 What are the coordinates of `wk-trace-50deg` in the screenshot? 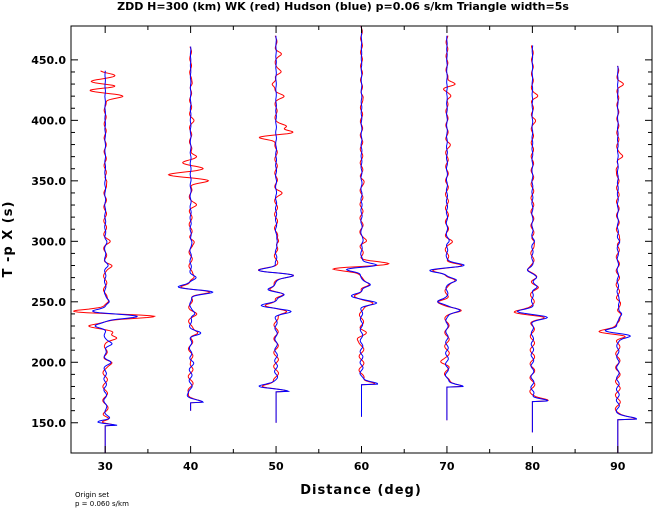 It's located at (275, 229).